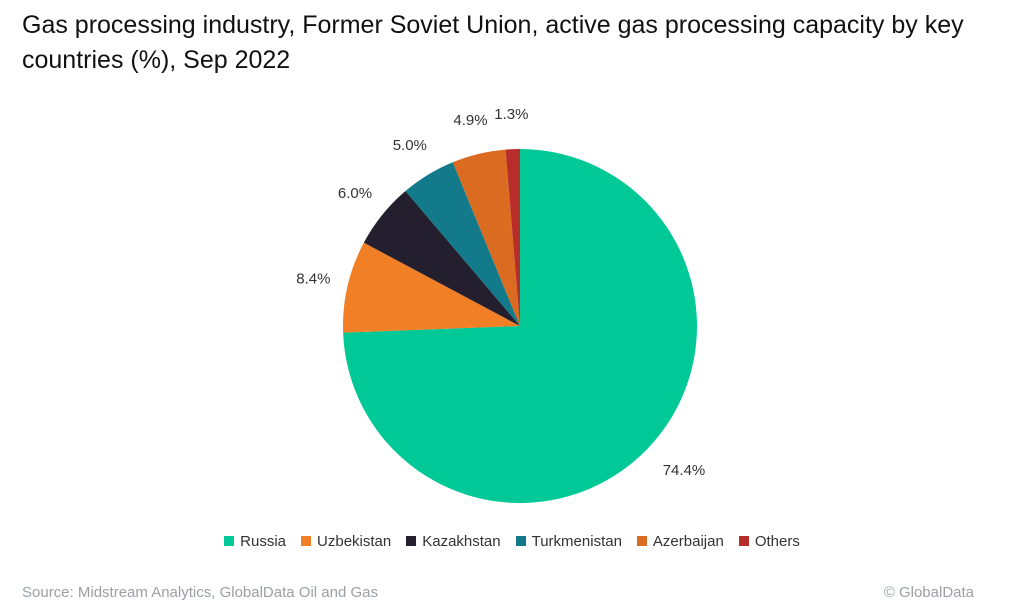 The image size is (1024, 616). Describe the element at coordinates (461, 541) in the screenshot. I see `legend-label: Kazakhstan` at that location.